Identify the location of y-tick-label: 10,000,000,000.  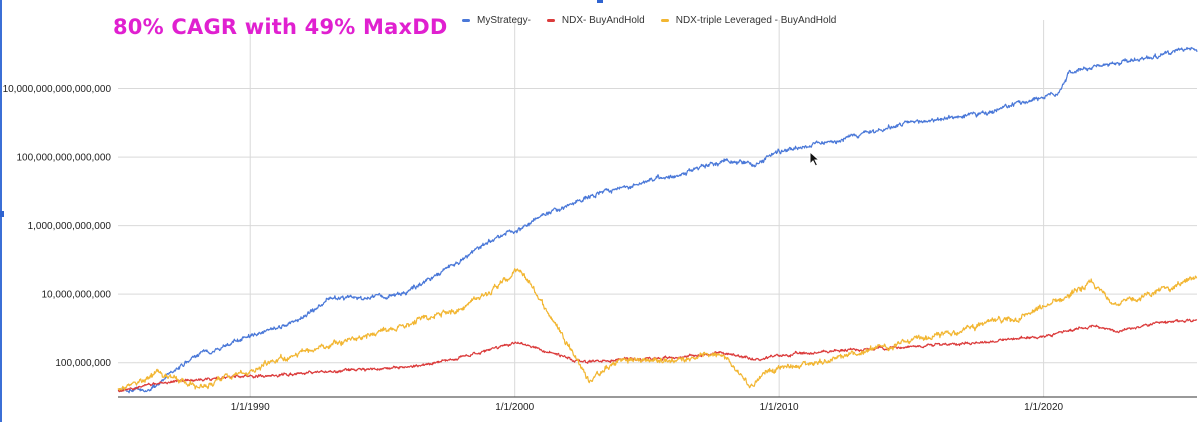
(76, 295).